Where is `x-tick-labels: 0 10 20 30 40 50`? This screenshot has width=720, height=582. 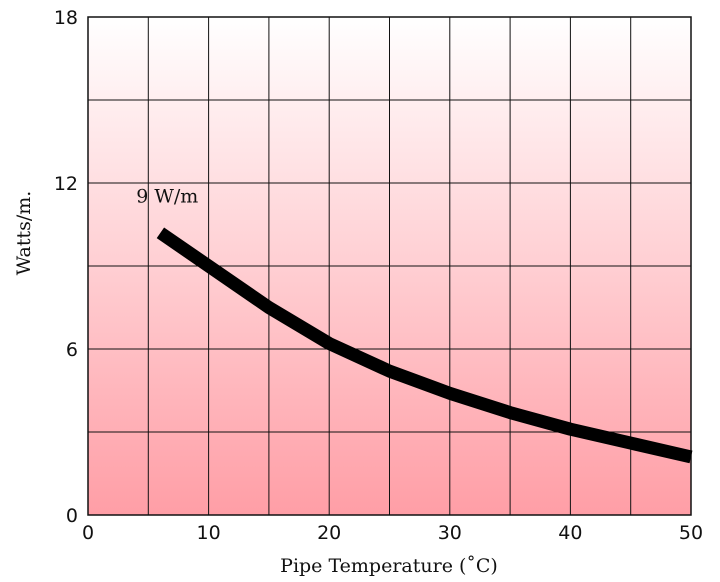 x-tick-labels: 0 10 20 30 40 50 is located at coordinates (392, 533).